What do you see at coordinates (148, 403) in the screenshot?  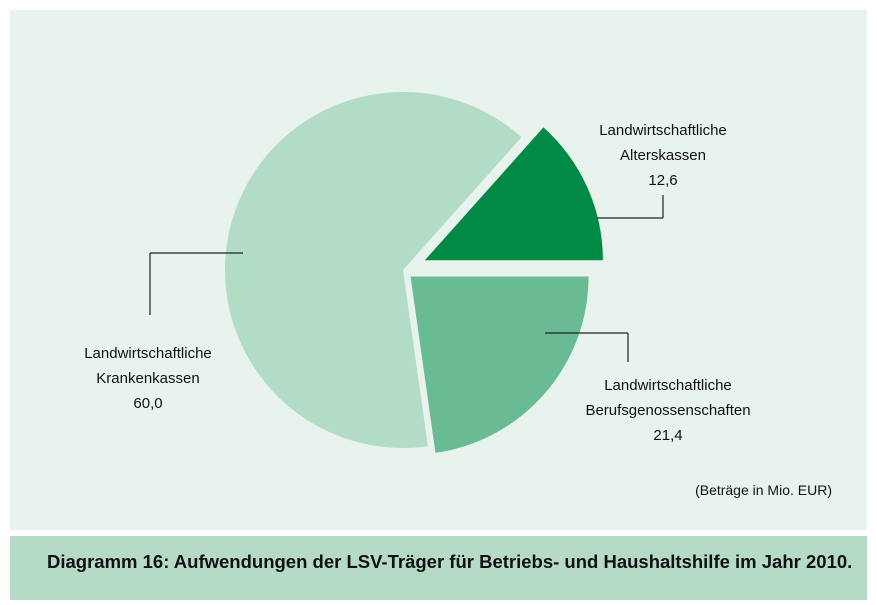 I see `value-label: 60,0` at bounding box center [148, 403].